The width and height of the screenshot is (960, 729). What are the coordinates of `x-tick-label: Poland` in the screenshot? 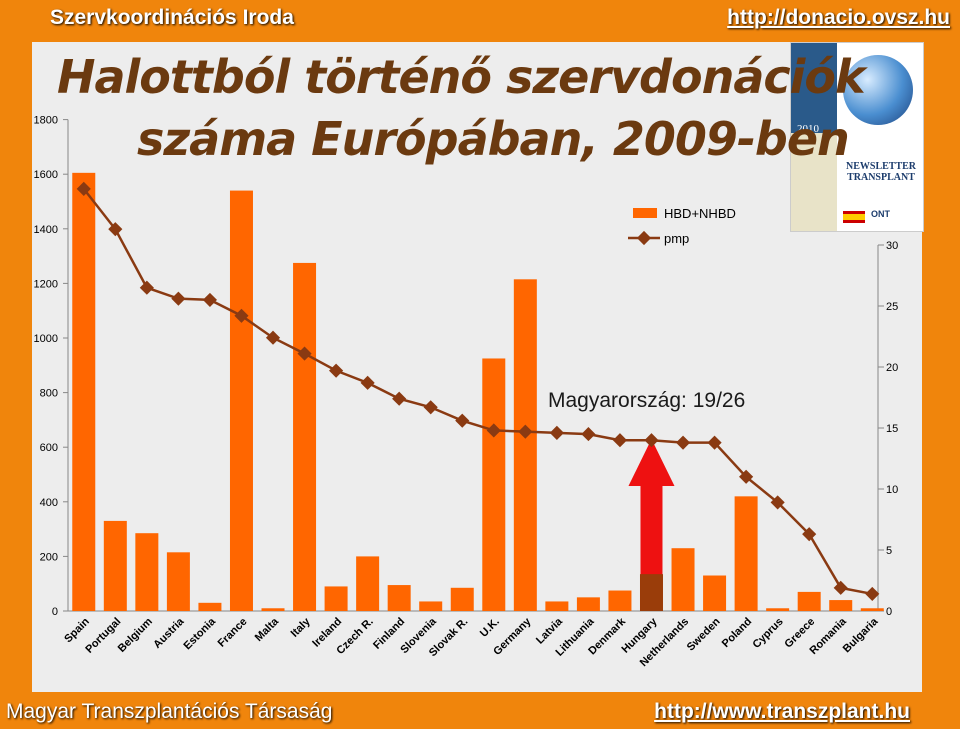 It's located at (737, 633).